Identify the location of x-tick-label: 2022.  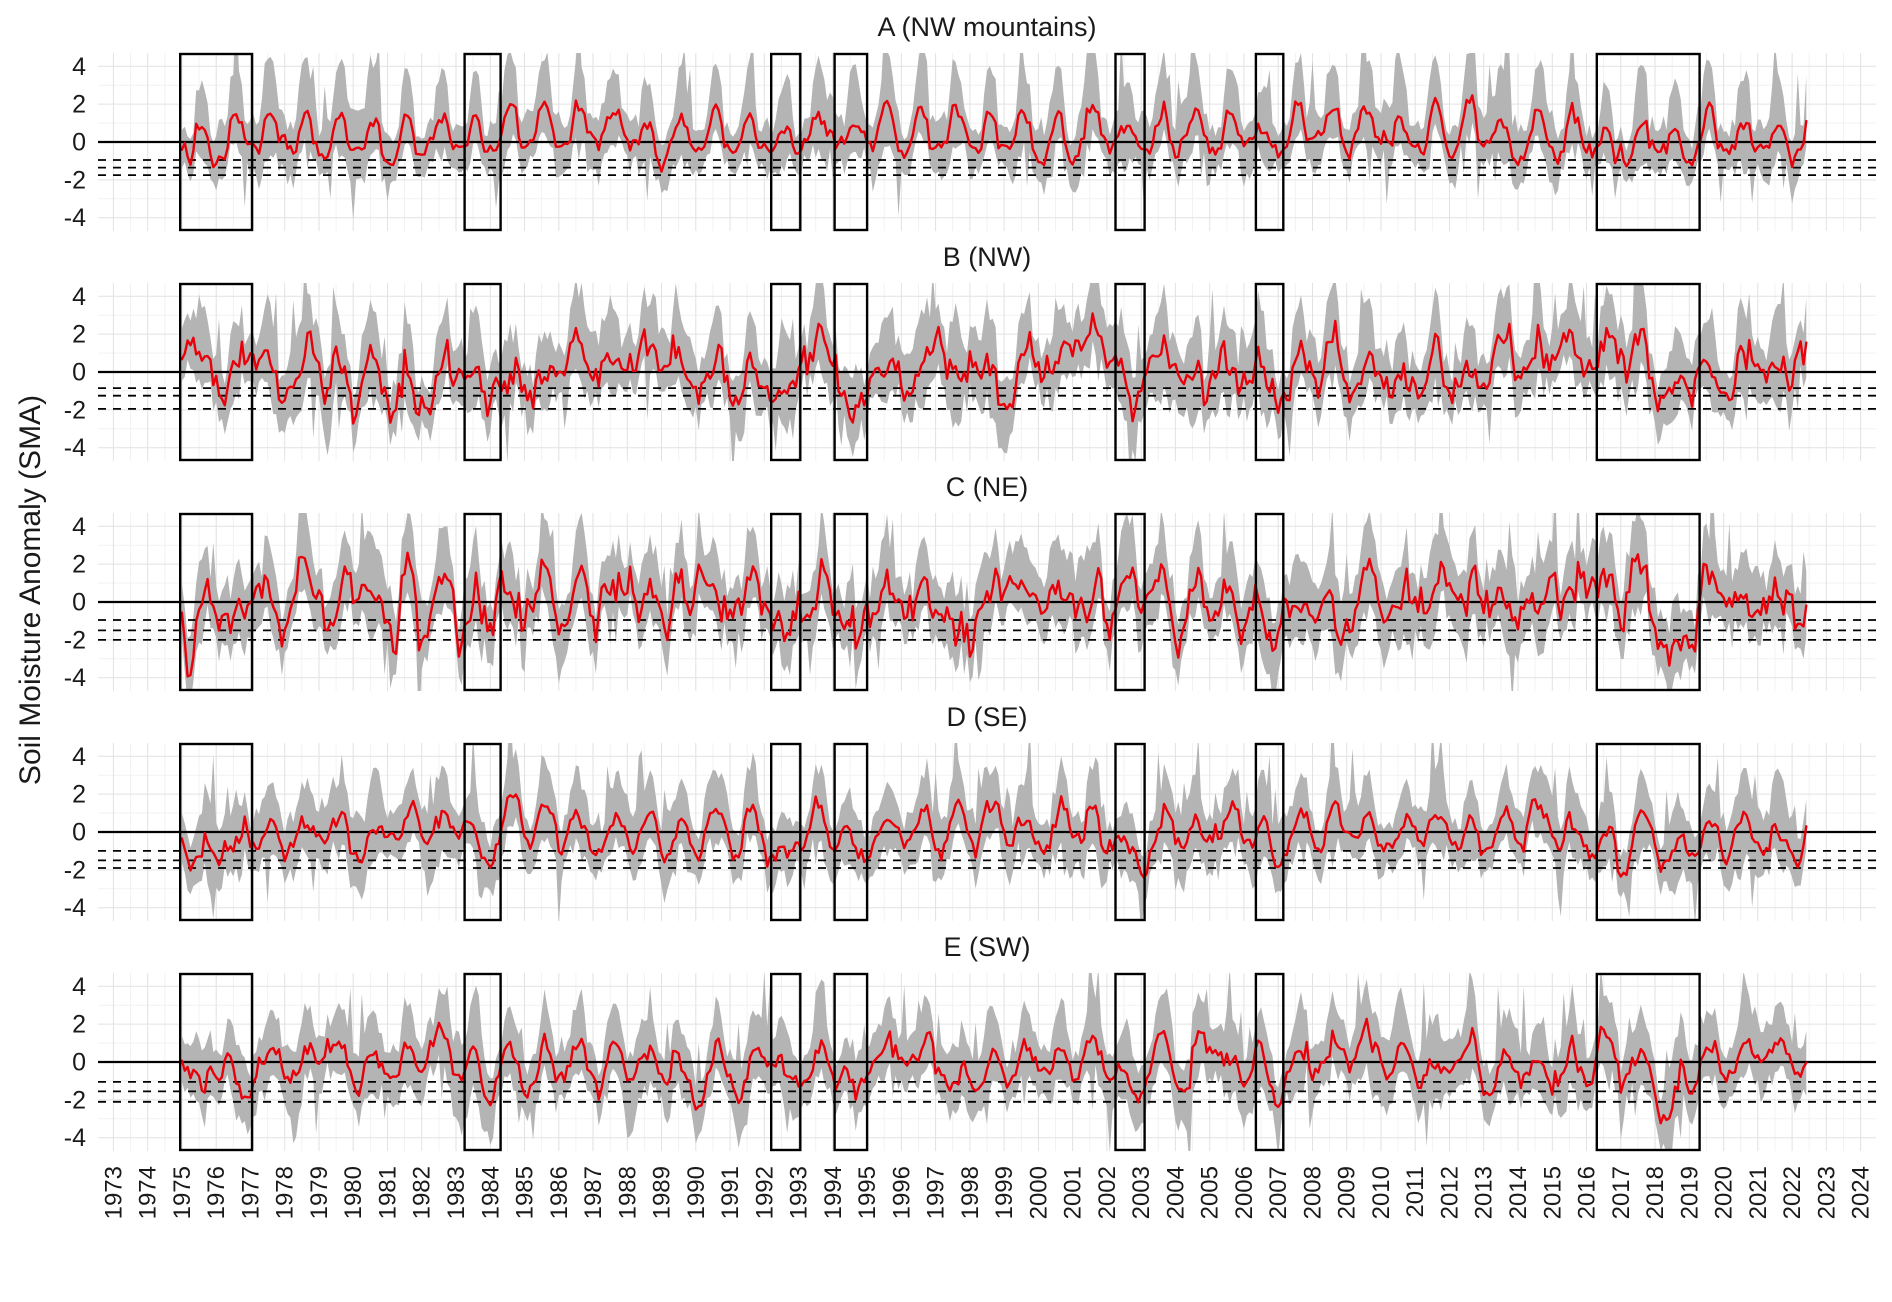
(1792, 1192).